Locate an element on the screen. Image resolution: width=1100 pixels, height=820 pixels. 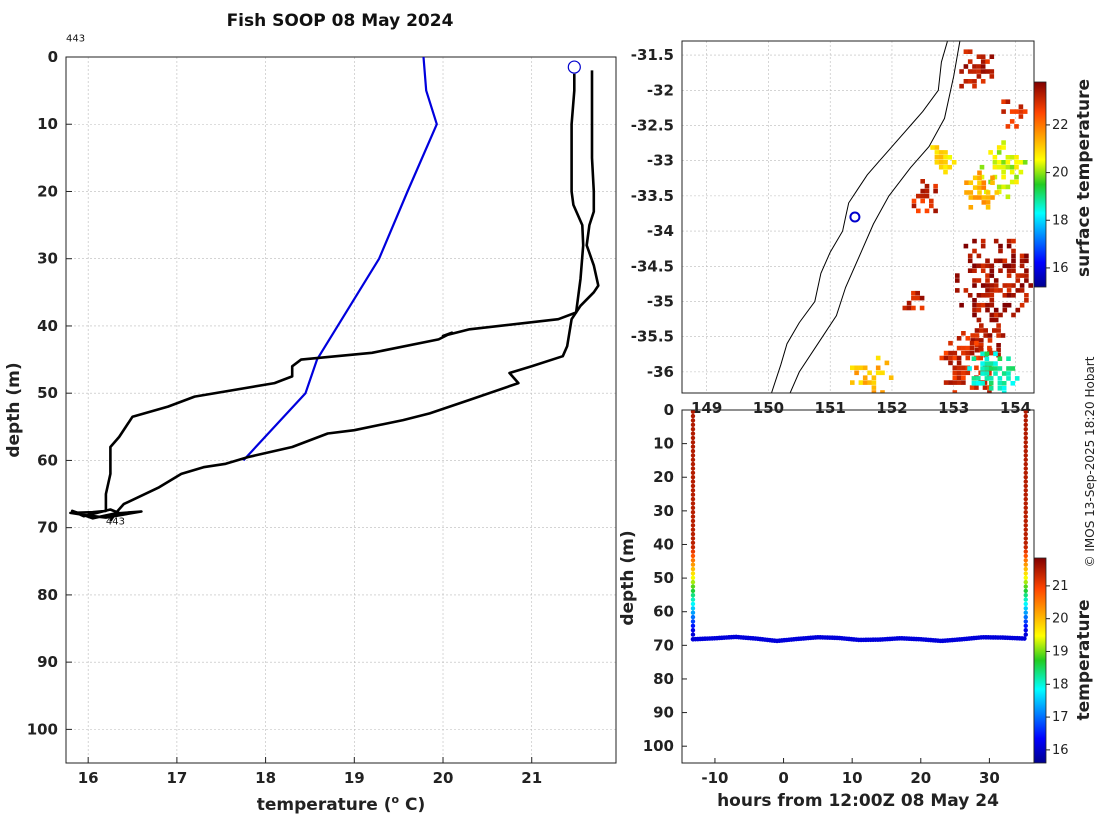
profile-surface-marker is located at coordinates (574, 67).